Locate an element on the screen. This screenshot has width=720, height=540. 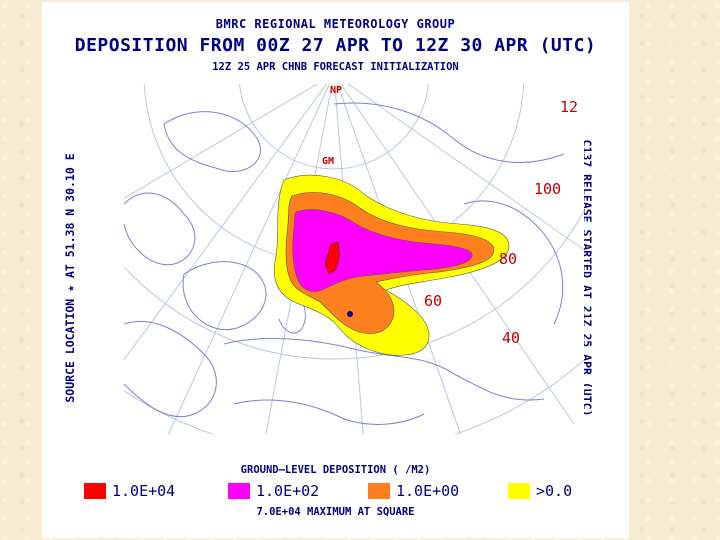
organization-title: BMRC REGIONAL METEOROLOGY GROUP is located at coordinates (335, 24).